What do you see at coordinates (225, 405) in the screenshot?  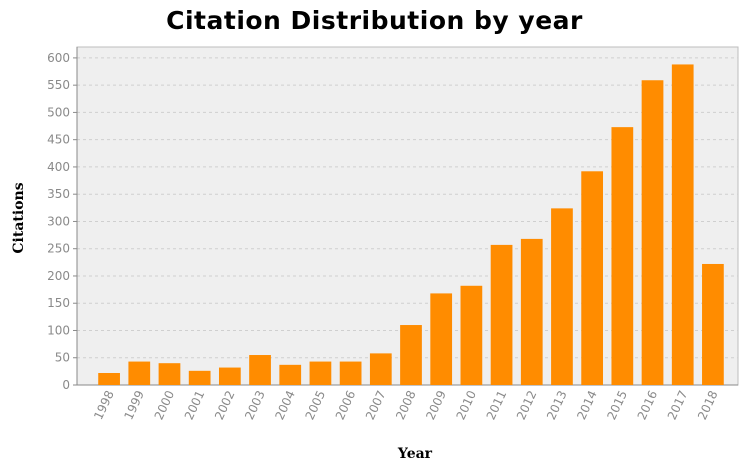 I see `x-tick-label: 2002` at bounding box center [225, 405].